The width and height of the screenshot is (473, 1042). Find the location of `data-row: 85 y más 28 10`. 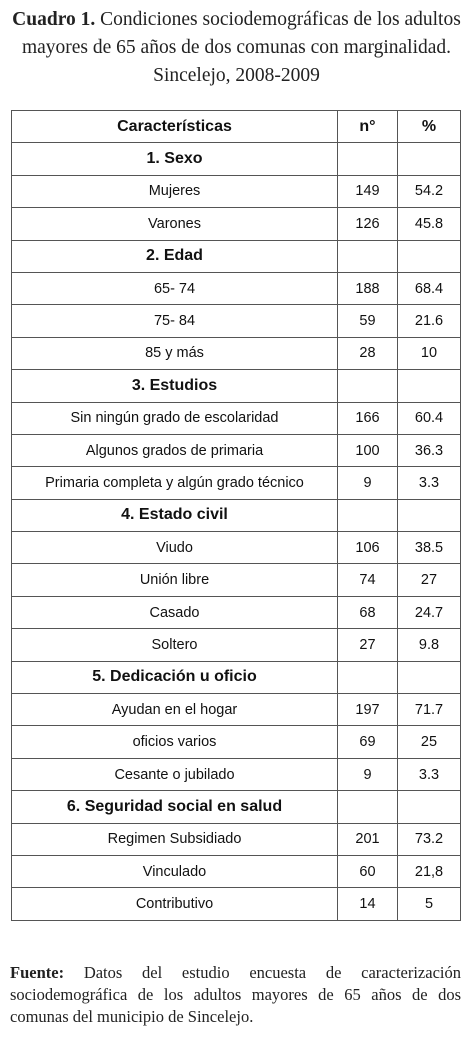

data-row: 85 y más 28 10 is located at coordinates (236, 353).